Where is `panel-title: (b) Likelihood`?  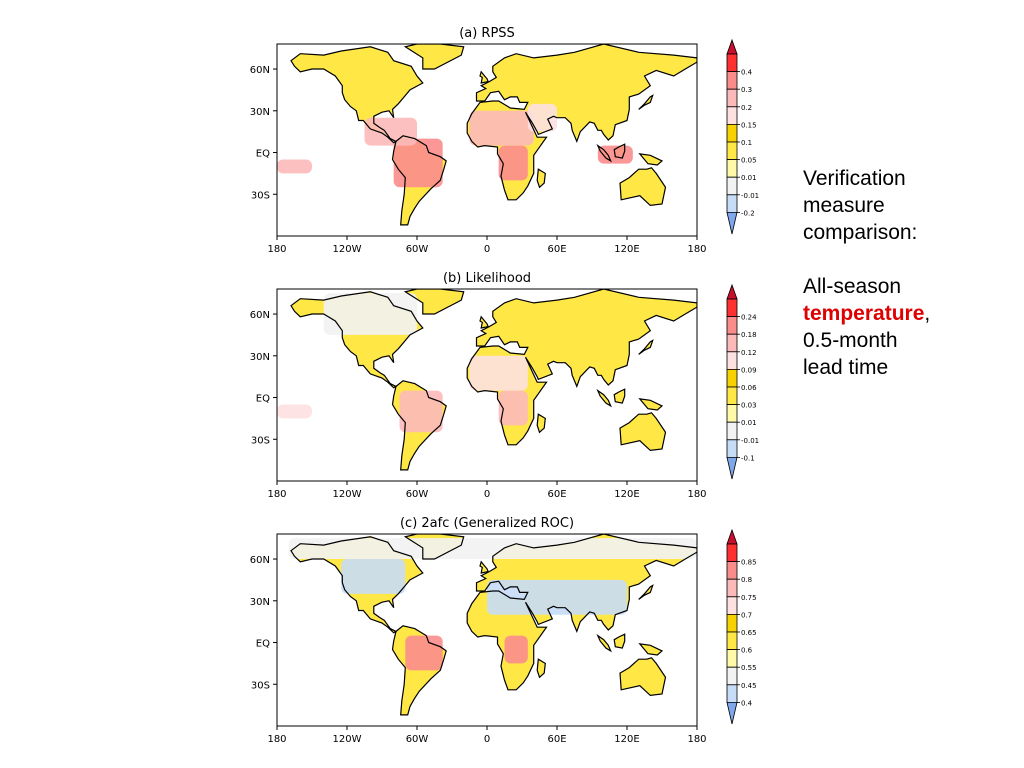 panel-title: (b) Likelihood is located at coordinates (487, 278).